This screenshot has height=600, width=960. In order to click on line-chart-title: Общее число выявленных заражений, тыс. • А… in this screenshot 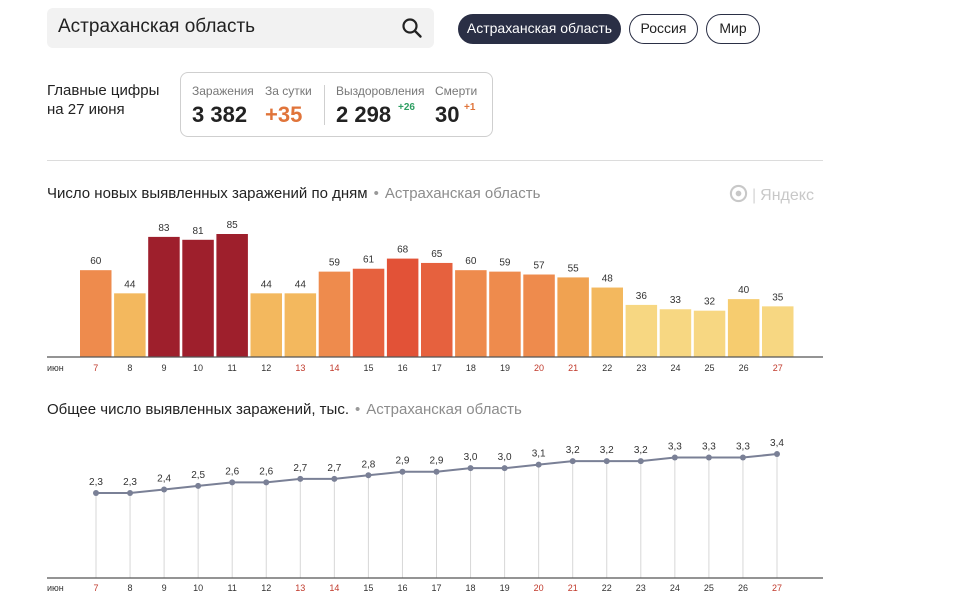, I will do `click(284, 409)`.